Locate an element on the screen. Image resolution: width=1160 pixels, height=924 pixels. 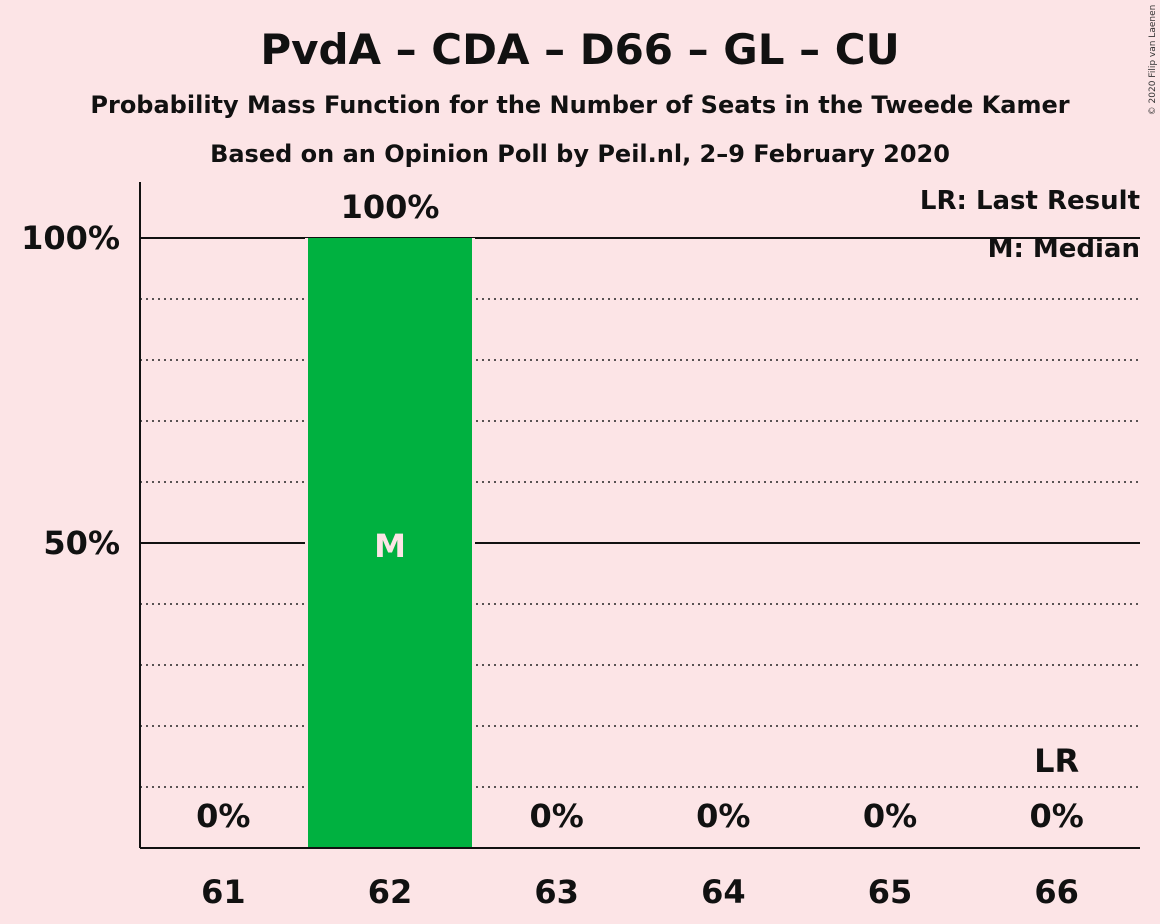
last-result-marker: LR is located at coordinates (1056, 761).